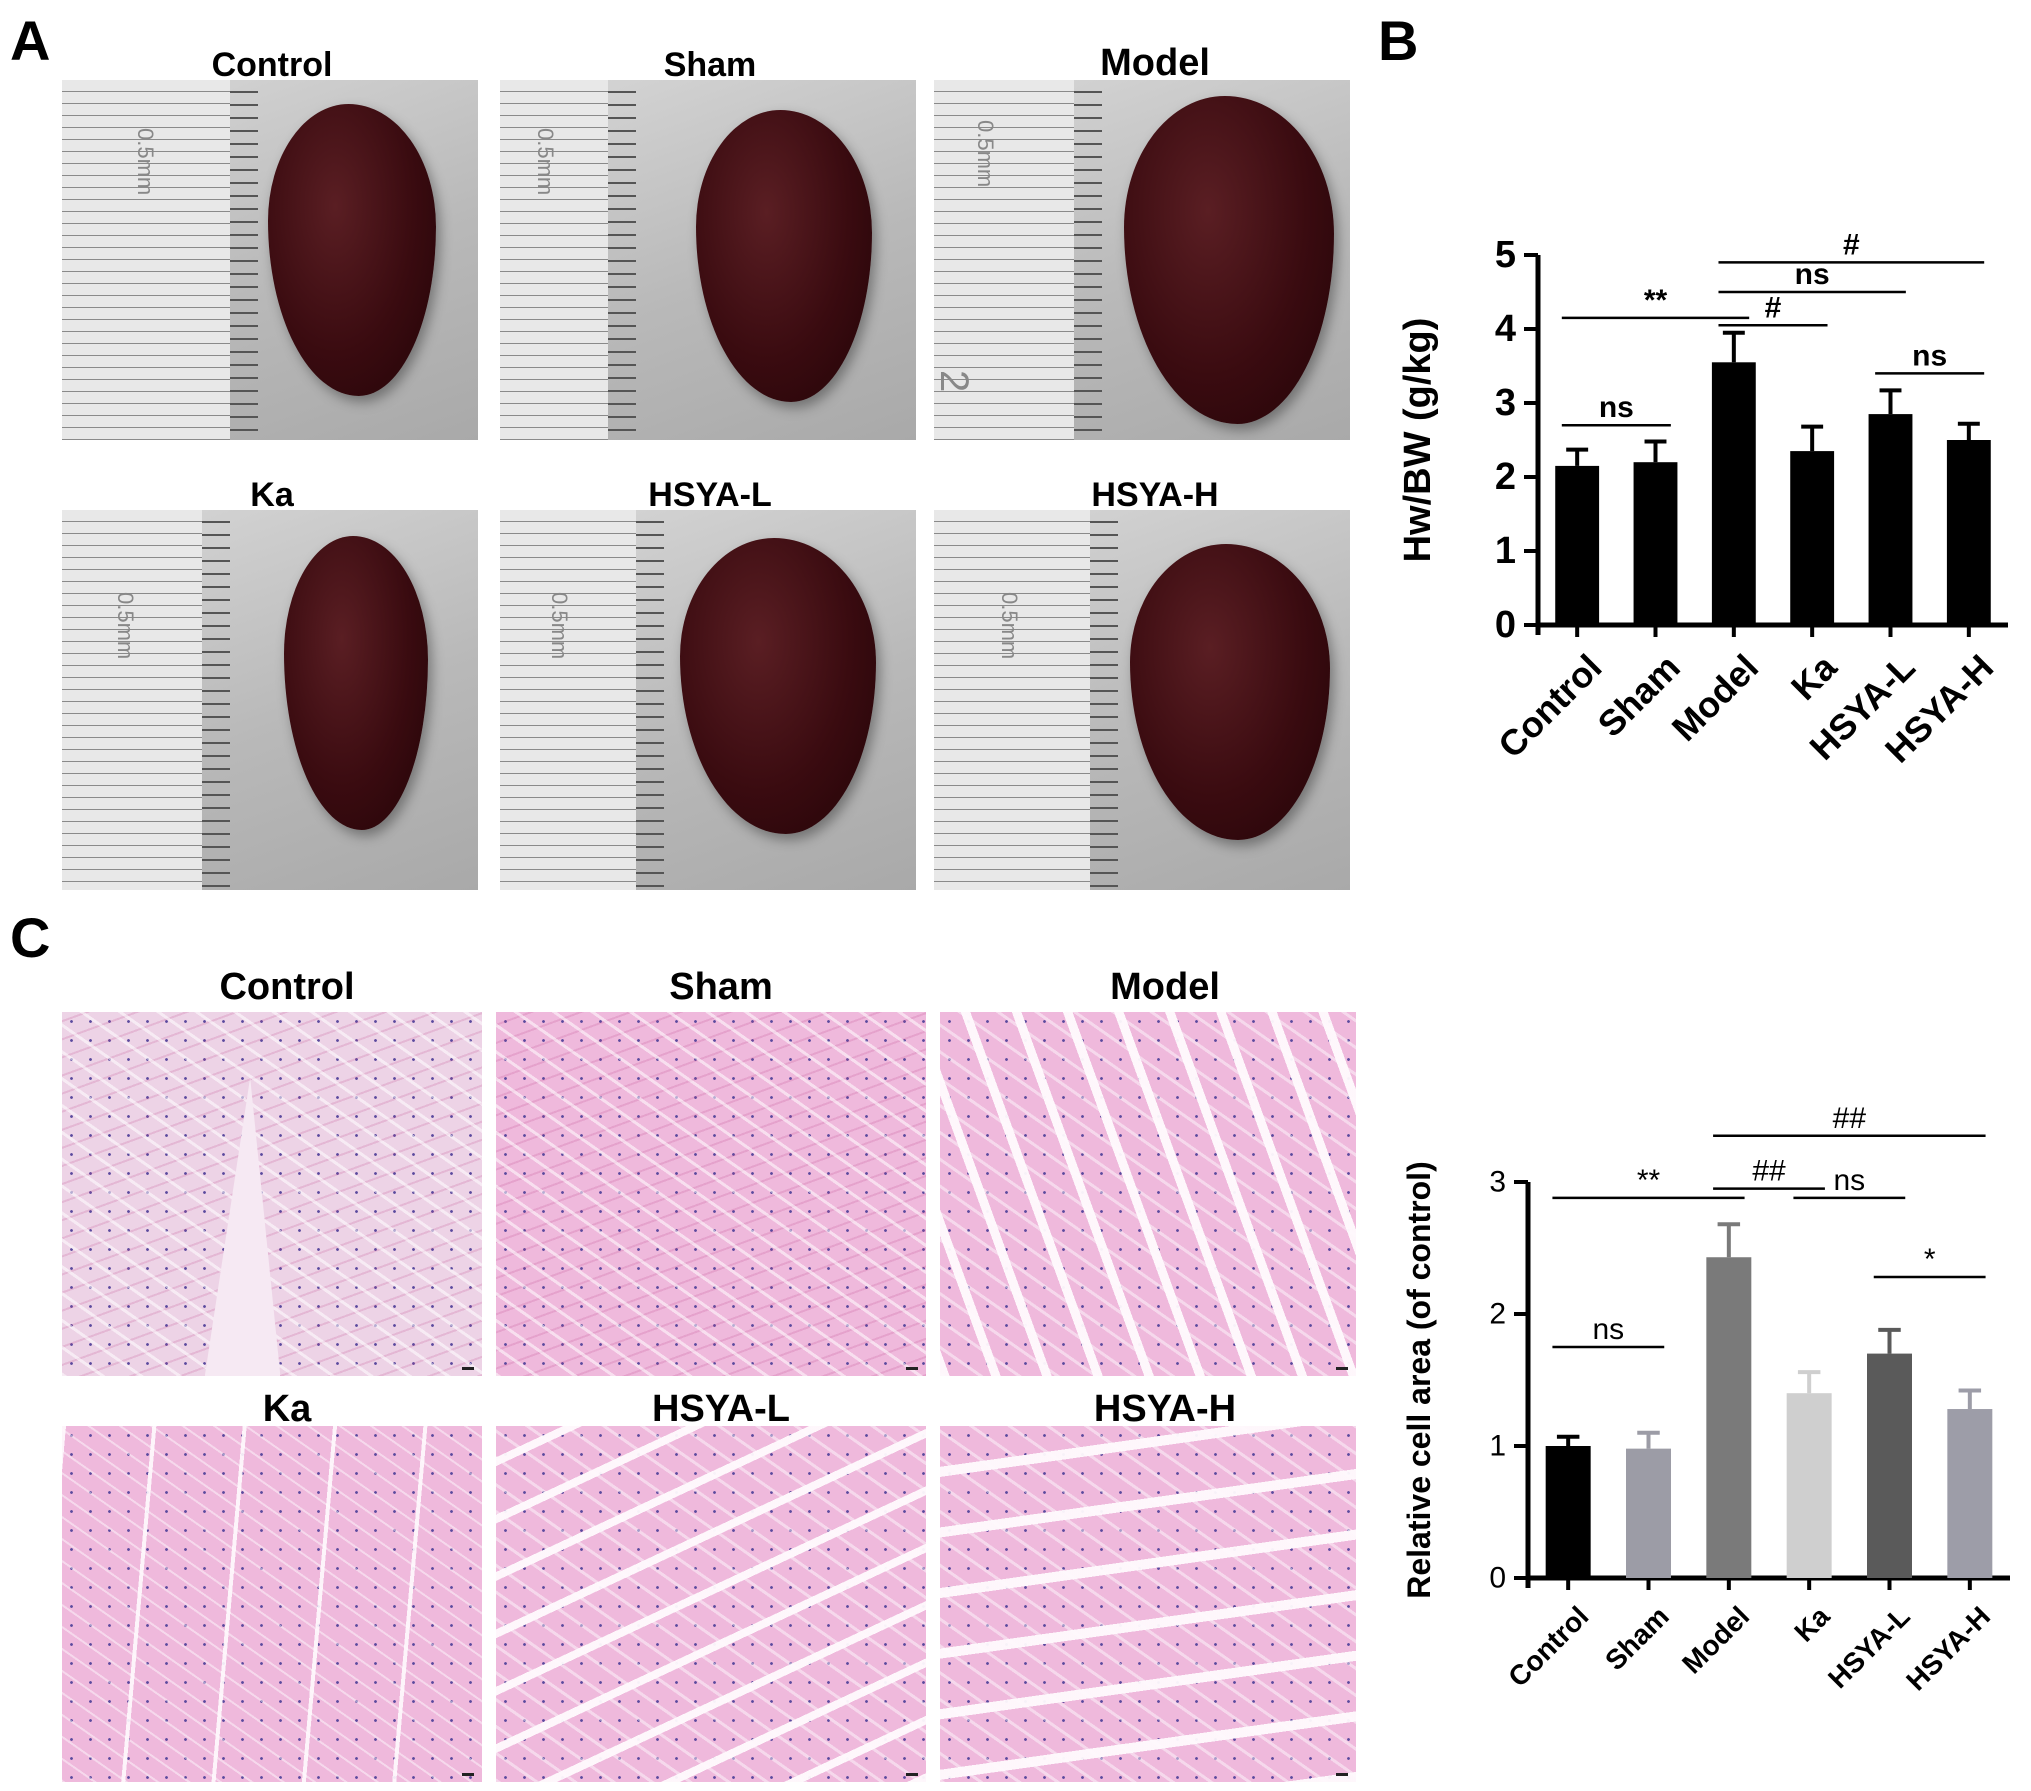 Image resolution: width=2031 pixels, height=1791 pixels. Describe the element at coordinates (1637, 1638) in the screenshot. I see `x-tick-label: Sham` at that location.